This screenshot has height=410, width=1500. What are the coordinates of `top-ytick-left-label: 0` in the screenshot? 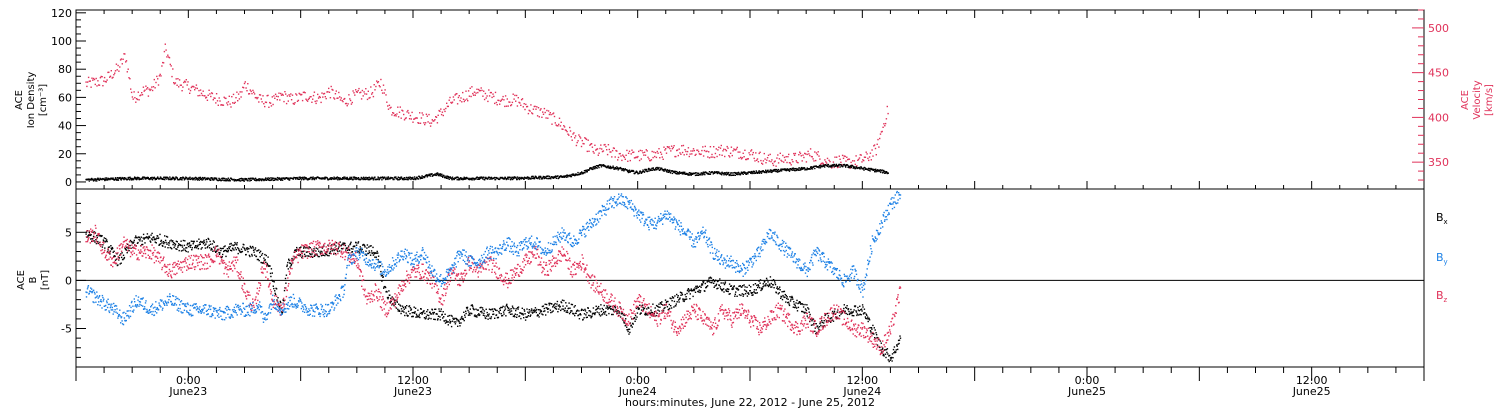 It's located at (68, 182).